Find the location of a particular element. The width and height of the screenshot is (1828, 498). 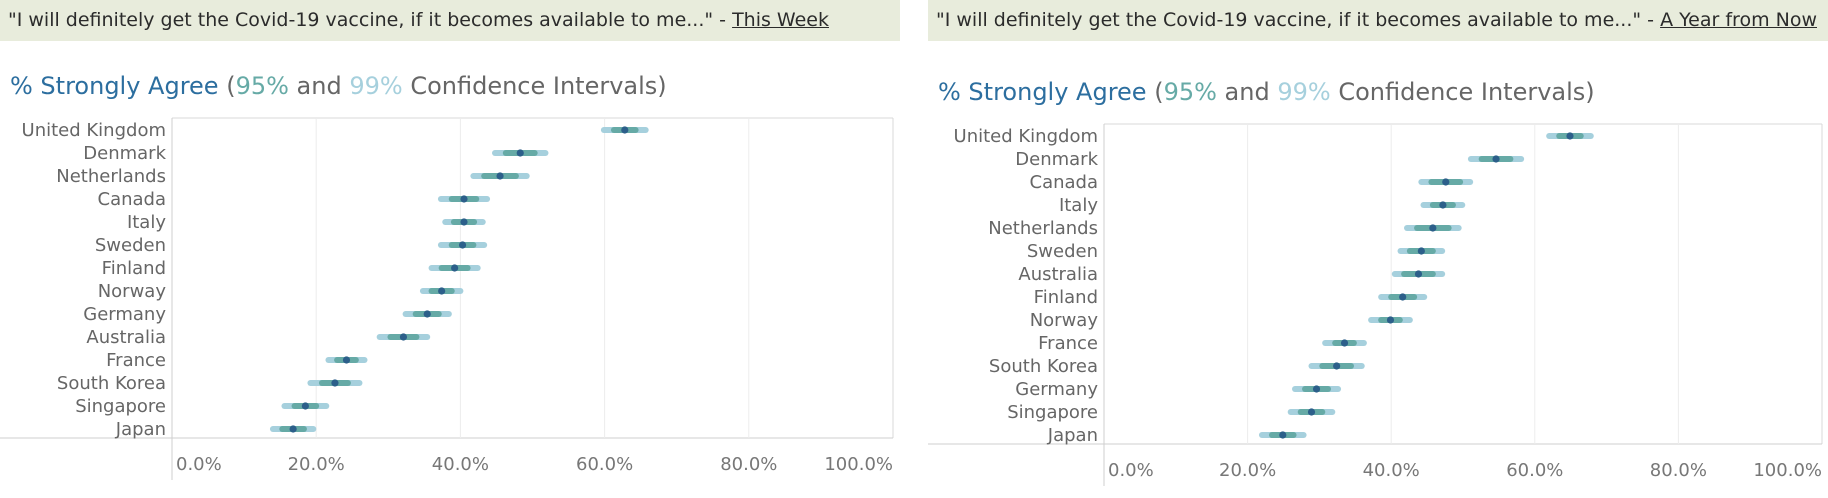

title-period-link: A Year from Now is located at coordinates (1738, 20).